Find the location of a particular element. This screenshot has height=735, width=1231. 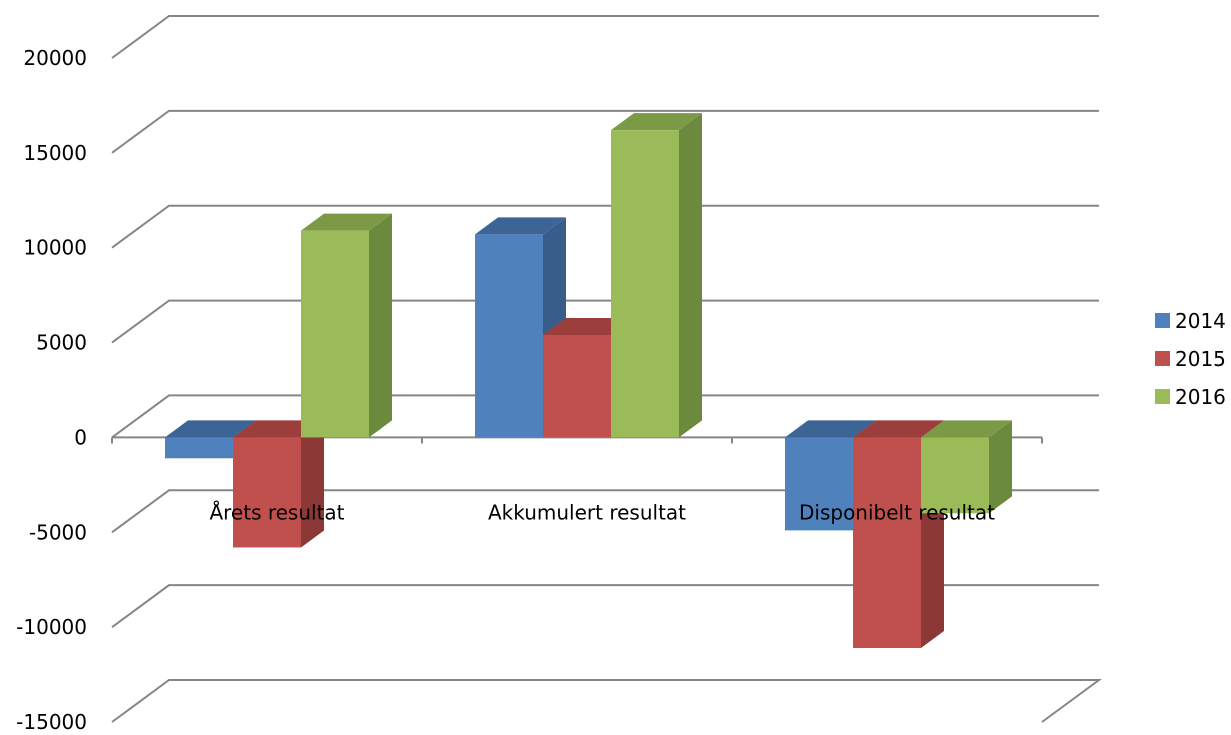

legend: 2014 2015 2016 is located at coordinates (1190, 359).